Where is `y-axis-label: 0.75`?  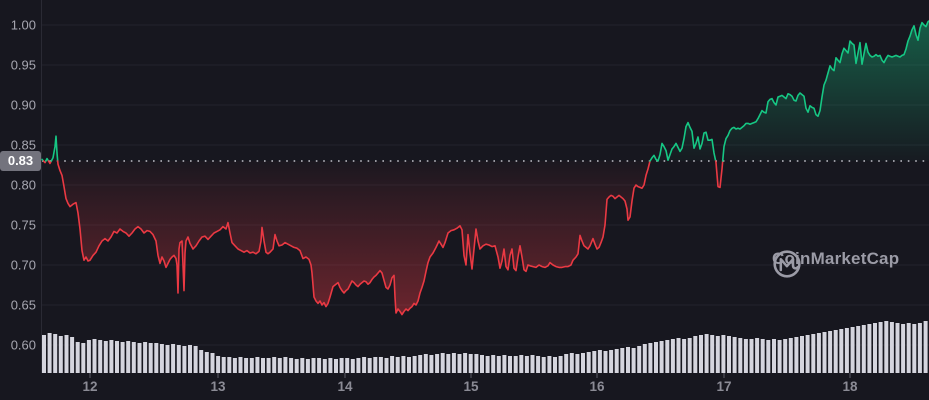
y-axis-label: 0.75 is located at coordinates (23, 225).